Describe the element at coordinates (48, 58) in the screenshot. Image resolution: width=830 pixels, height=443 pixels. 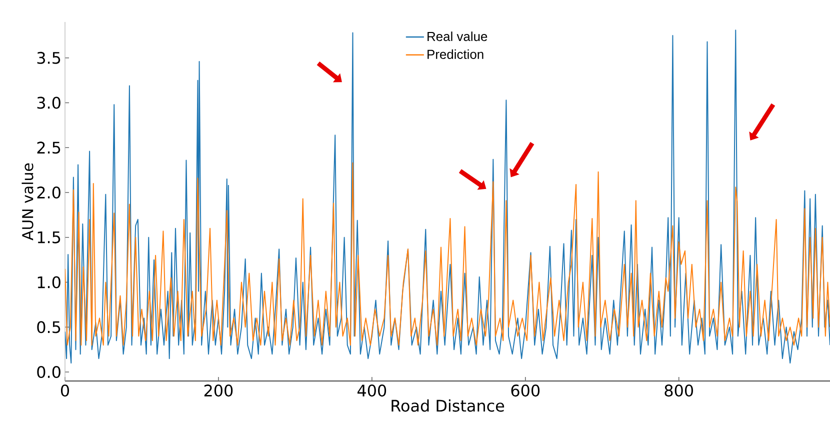
I see `y-tick-label: 3.5` at that location.